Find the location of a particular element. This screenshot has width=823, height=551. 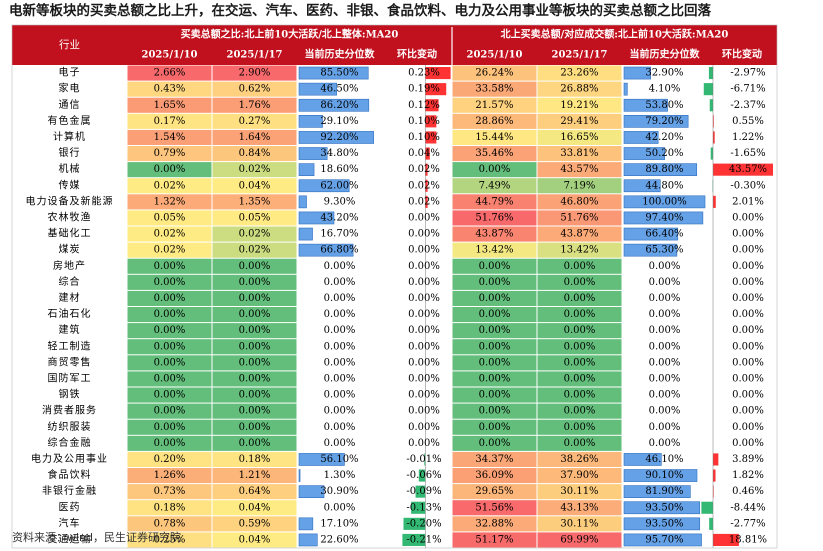

header-group-right: 北上买卖总额/对应成交额:北上前10大活跃:MA20 is located at coordinates (615, 34).